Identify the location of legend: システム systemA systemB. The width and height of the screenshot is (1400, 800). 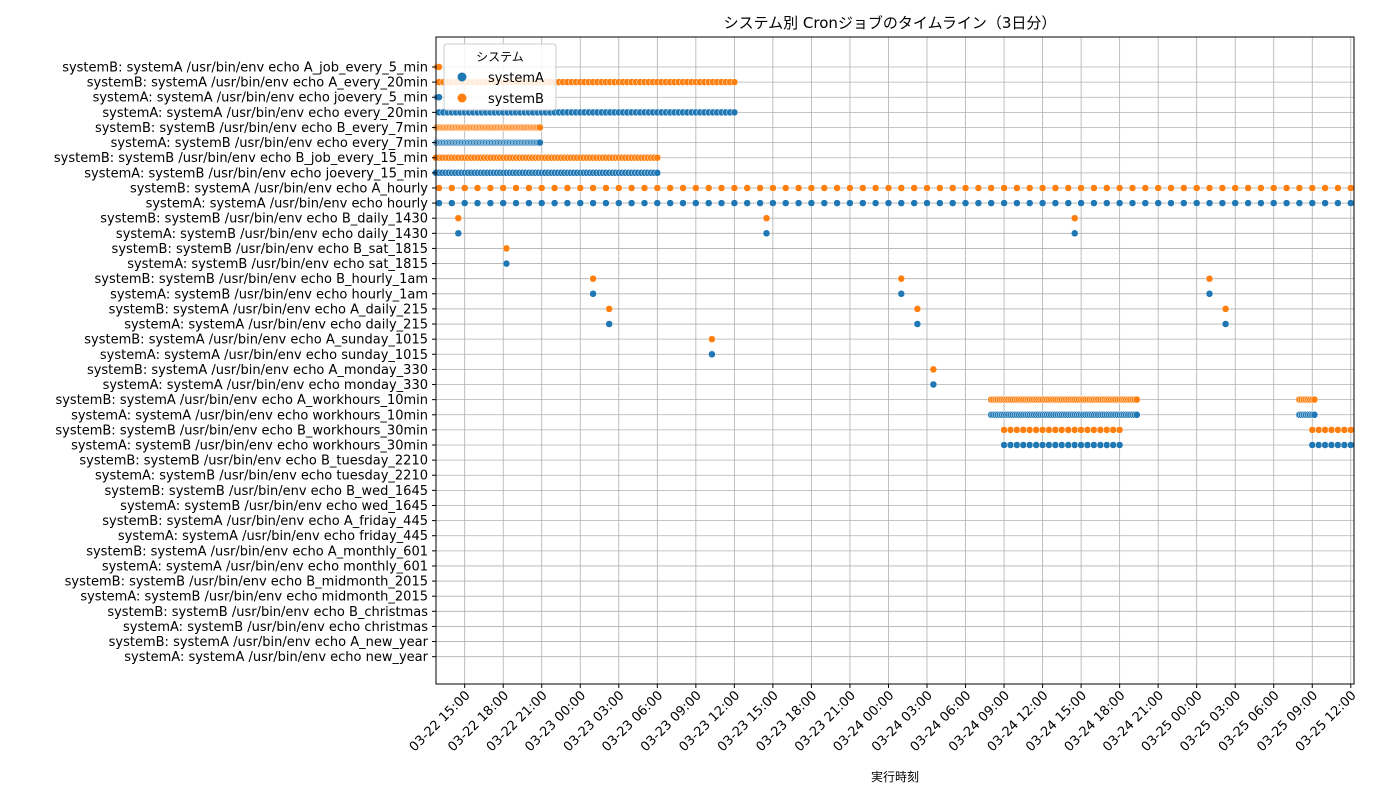
(500, 77).